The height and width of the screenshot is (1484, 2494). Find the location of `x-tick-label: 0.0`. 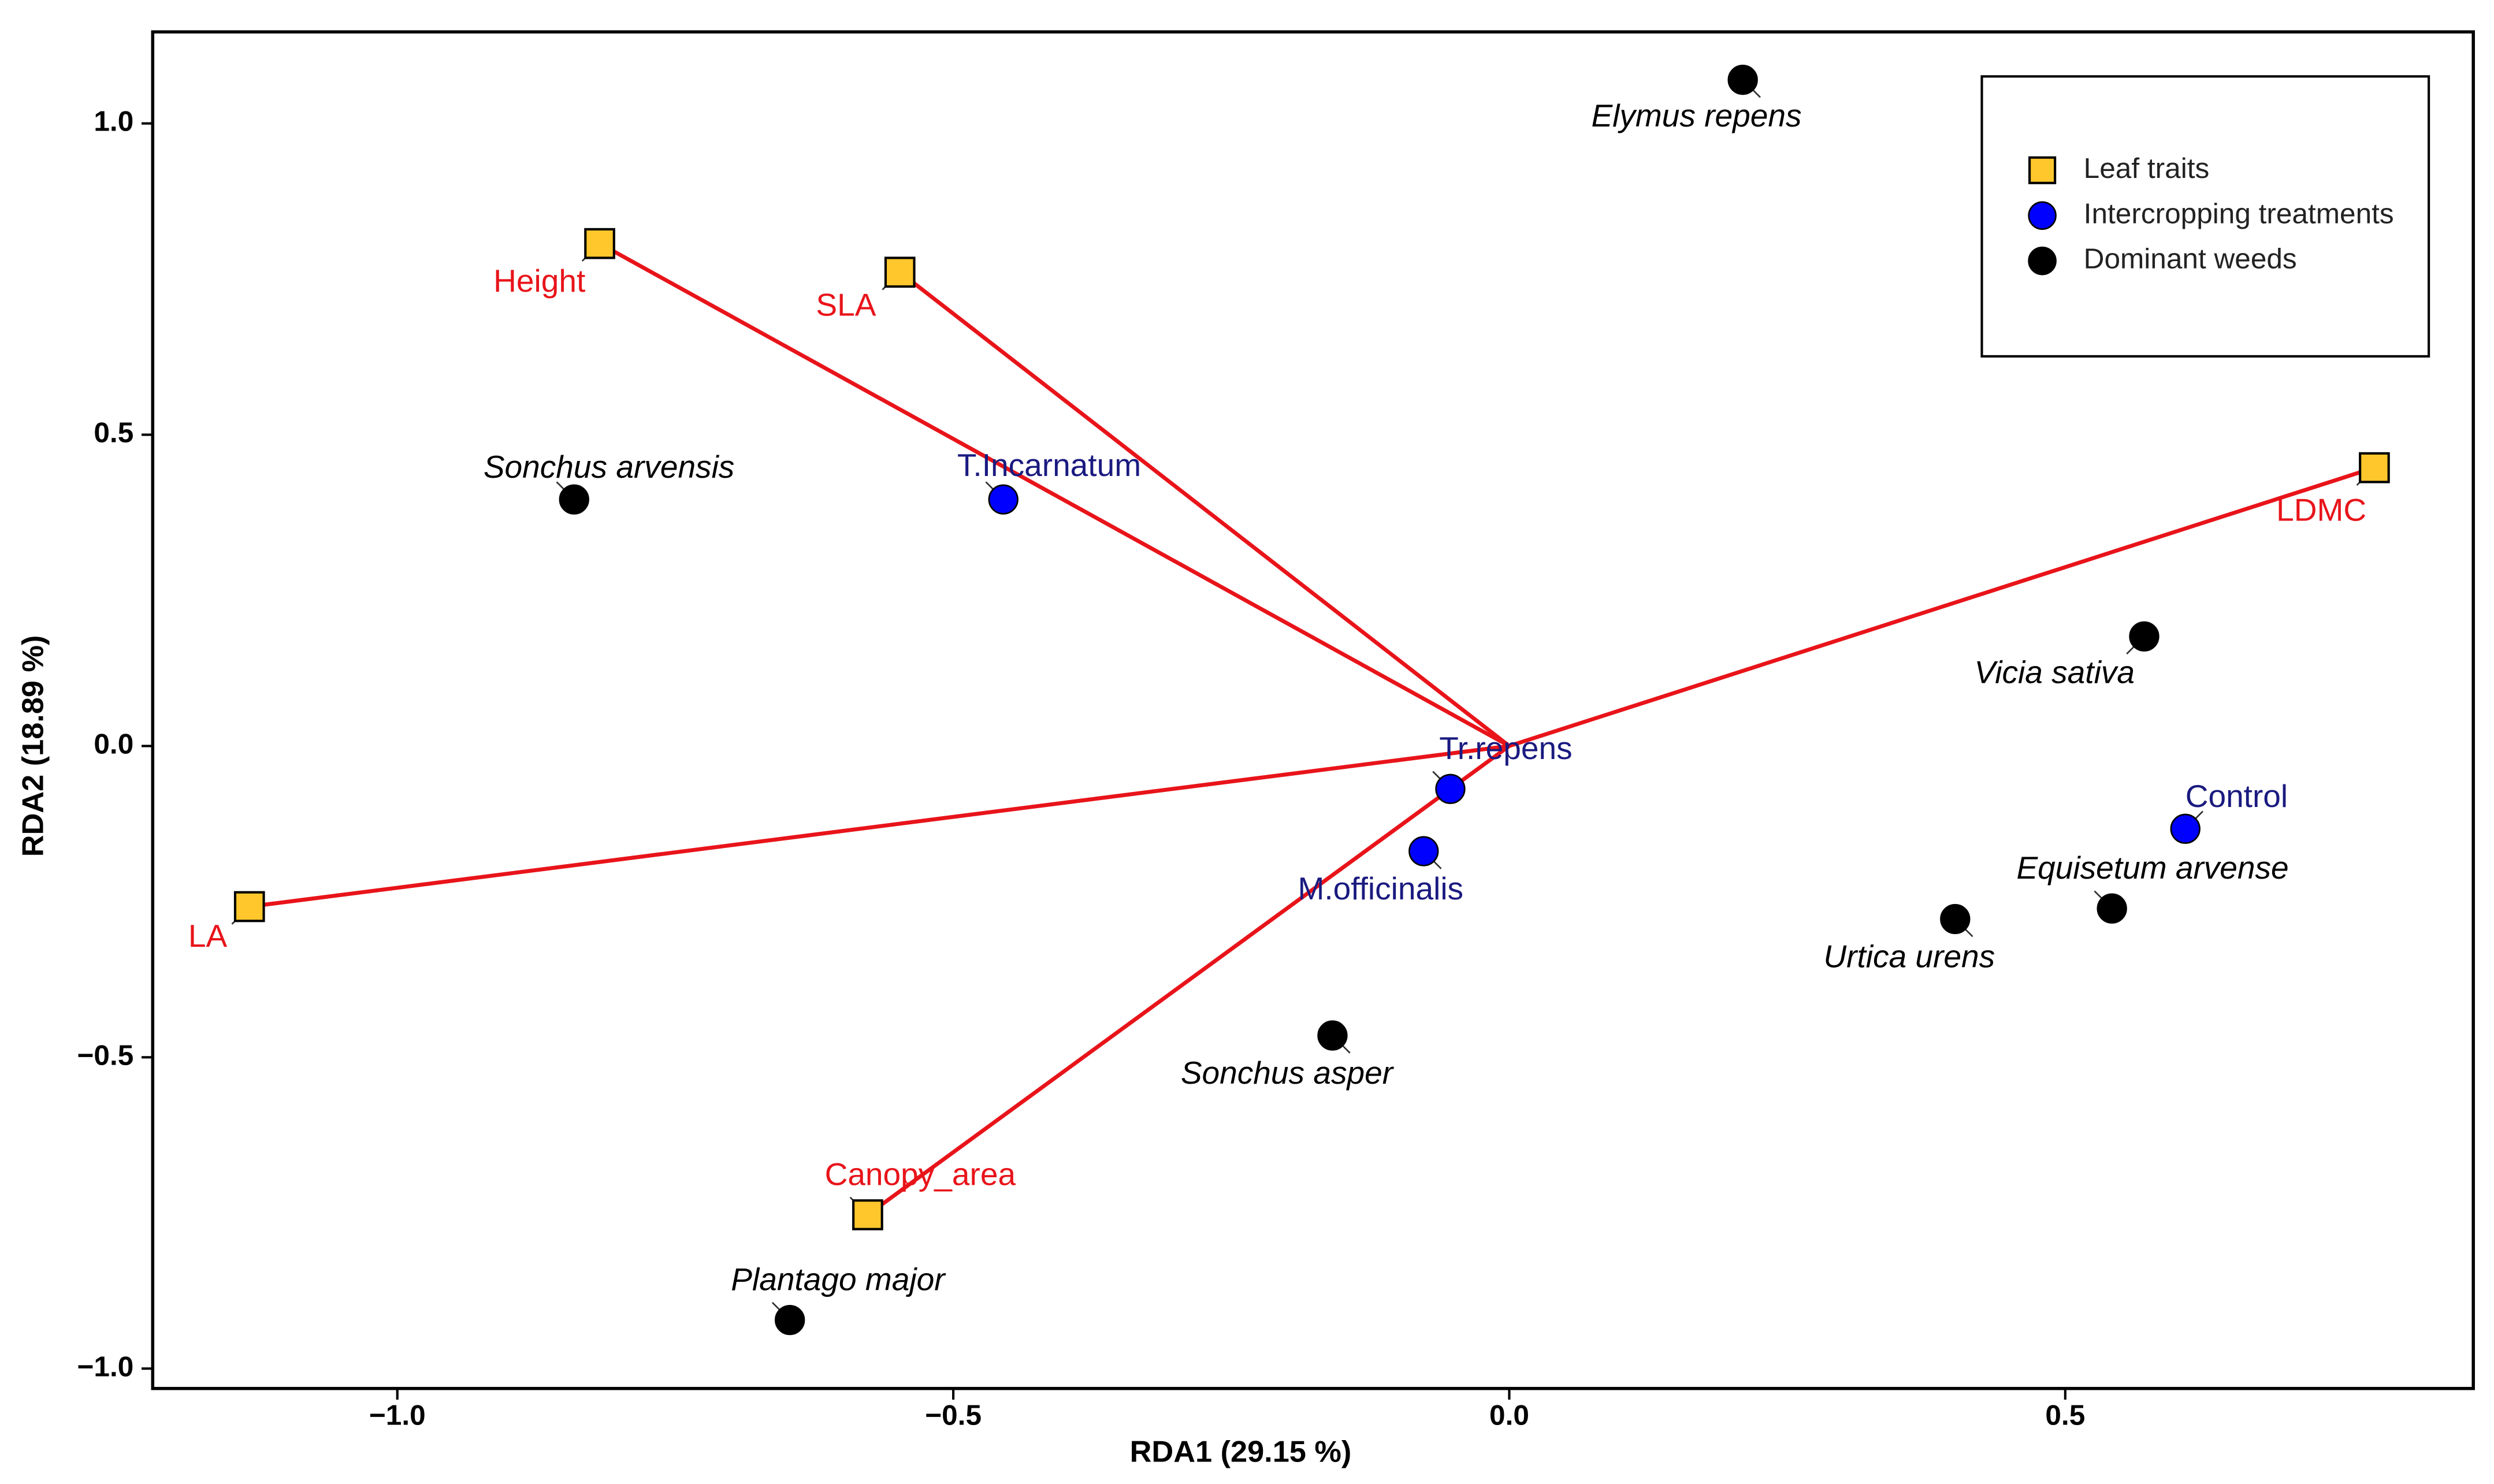

x-tick-label: 0.0 is located at coordinates (1509, 1415).